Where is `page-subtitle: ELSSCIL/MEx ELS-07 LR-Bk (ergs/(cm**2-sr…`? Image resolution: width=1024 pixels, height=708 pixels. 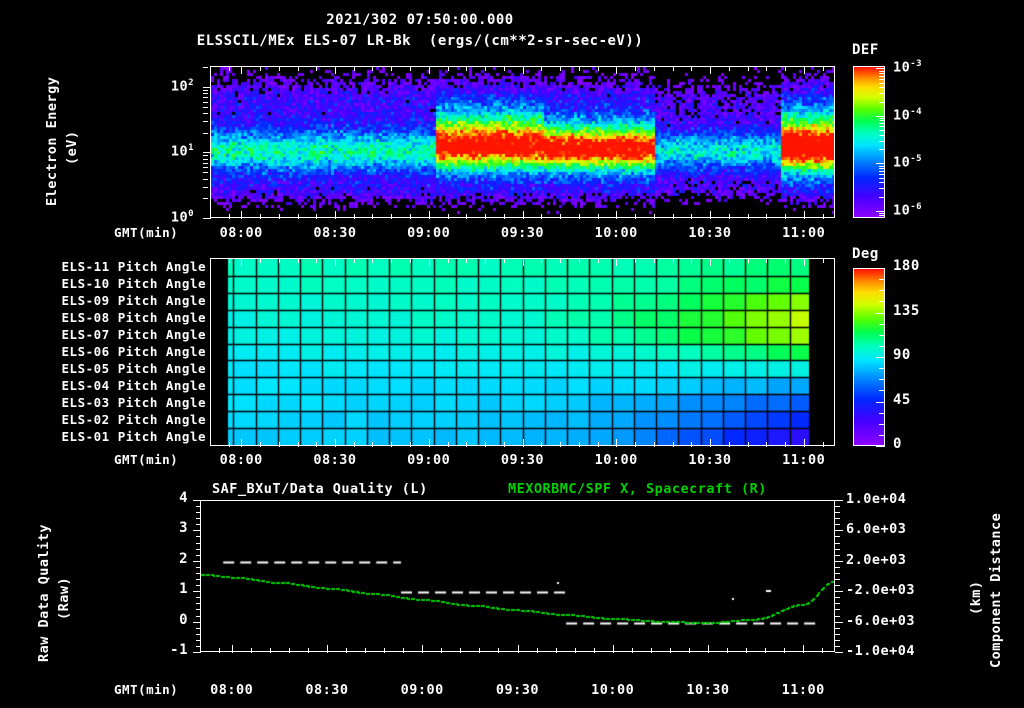 page-subtitle: ELSSCIL/MEx ELS-07 LR-Bk (ergs/(cm**2-sr… is located at coordinates (420, 41).